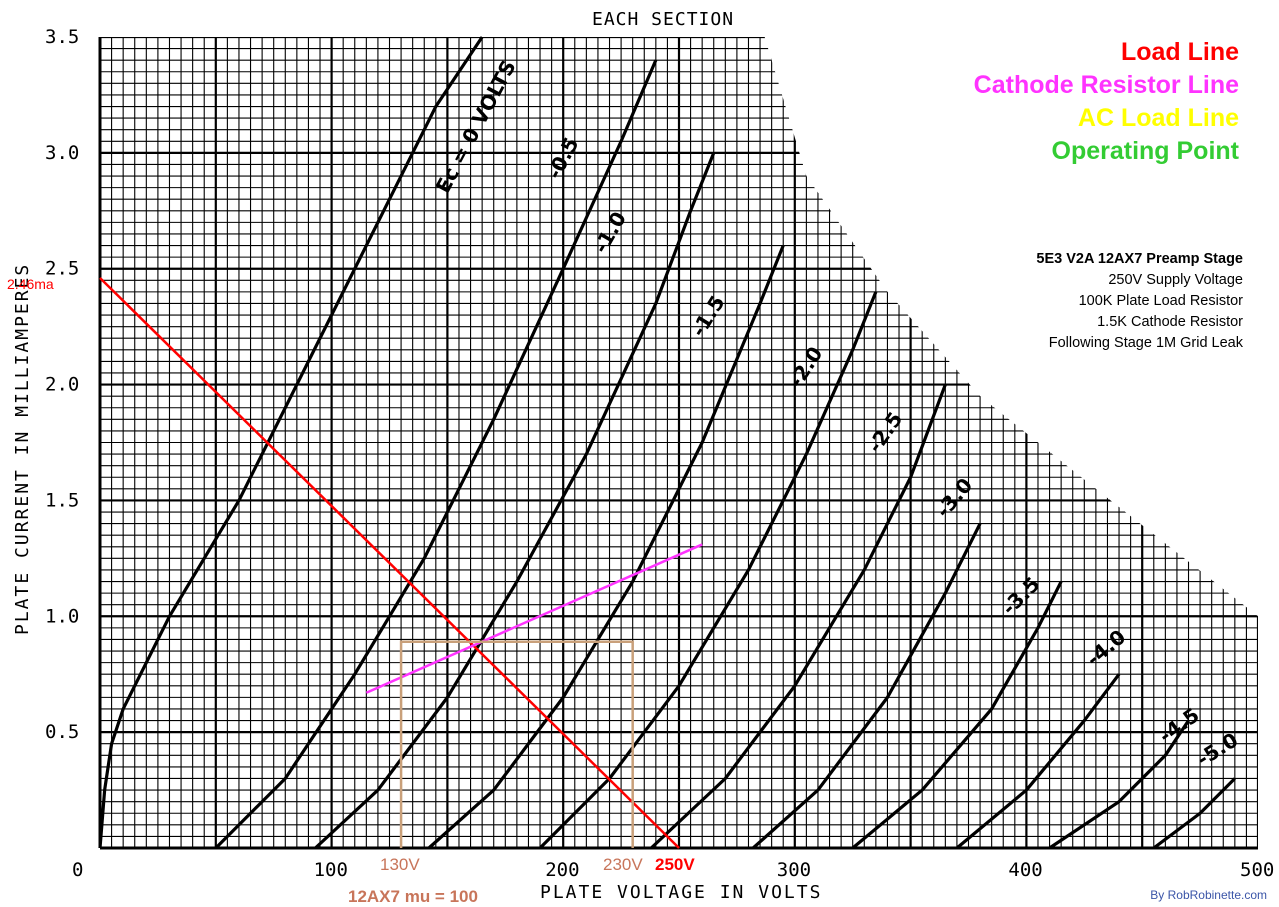 This screenshot has width=1279, height=907. Describe the element at coordinates (400, 864) in the screenshot. I see `op-low-voltage-label: 130V` at that location.